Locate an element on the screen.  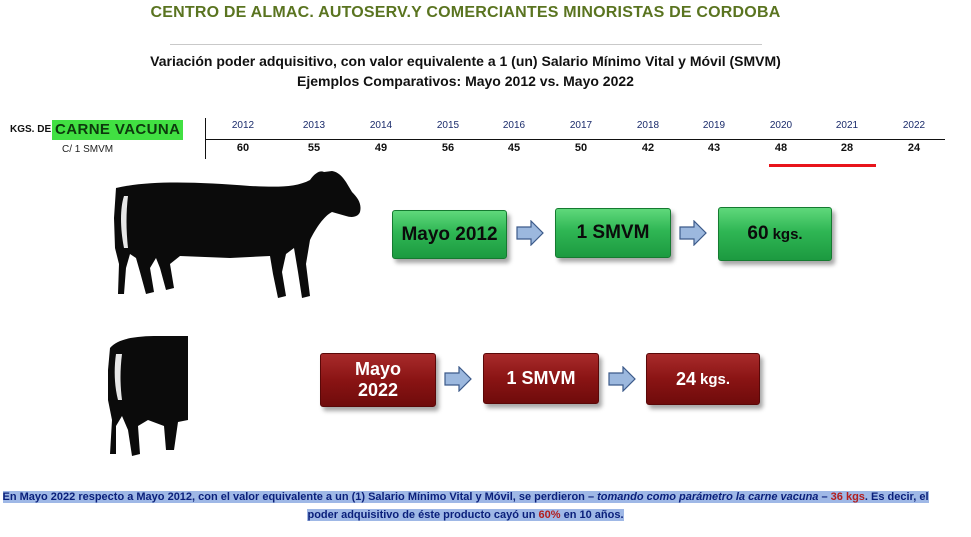
product-name-badge: CARNE VACUNA is located at coordinates (118, 130).